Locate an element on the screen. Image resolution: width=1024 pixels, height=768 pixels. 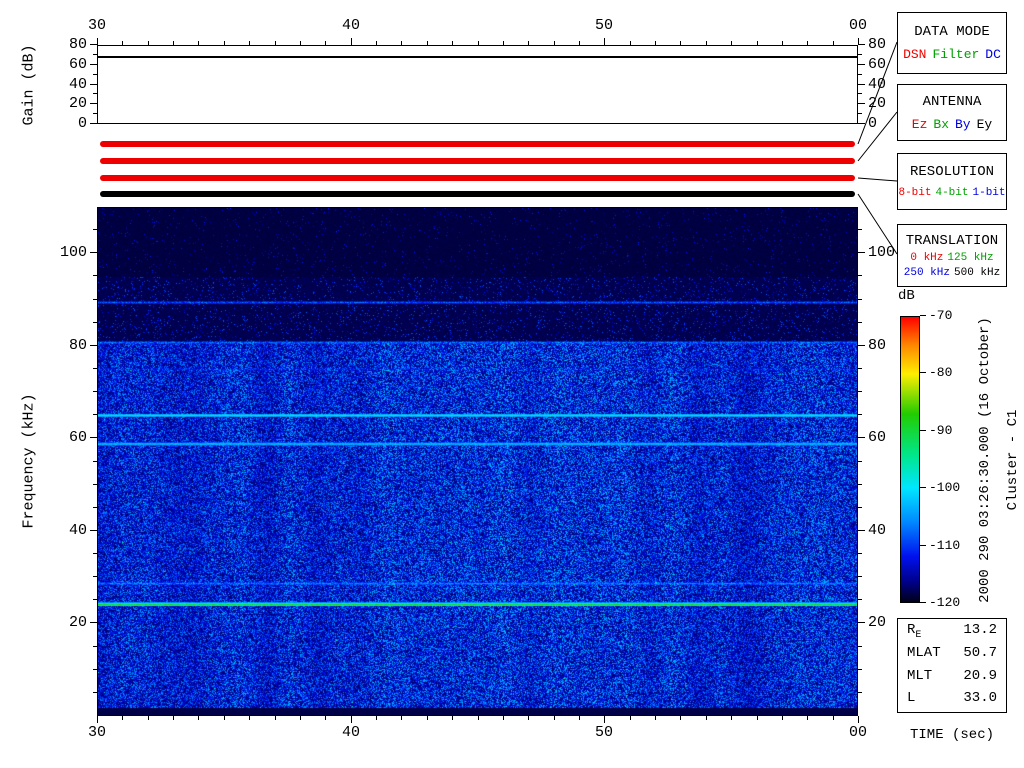
legend-item: 8-bit is located at coordinates (915, 193).